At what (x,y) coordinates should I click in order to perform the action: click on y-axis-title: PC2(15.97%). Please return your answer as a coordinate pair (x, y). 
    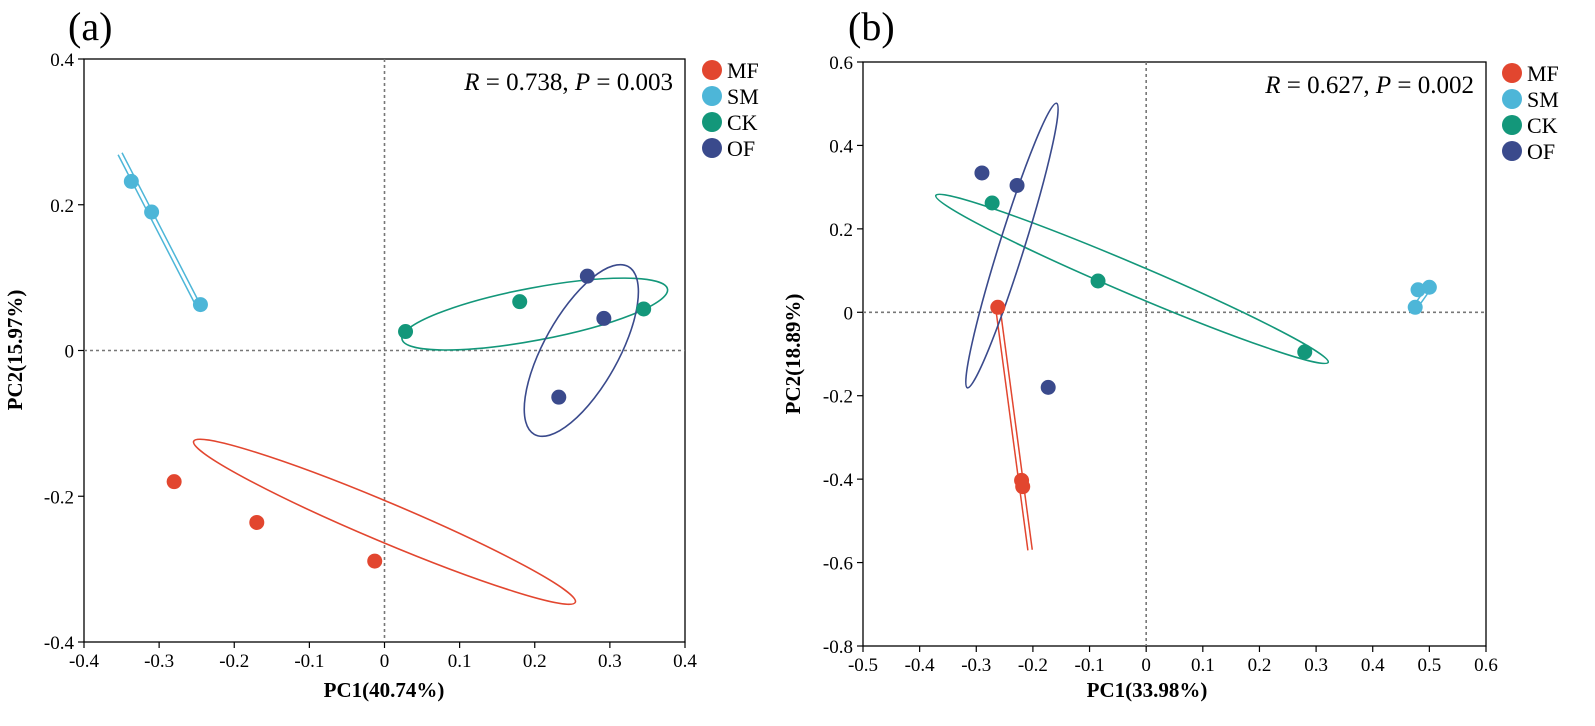
    Looking at the image, I should click on (15, 350).